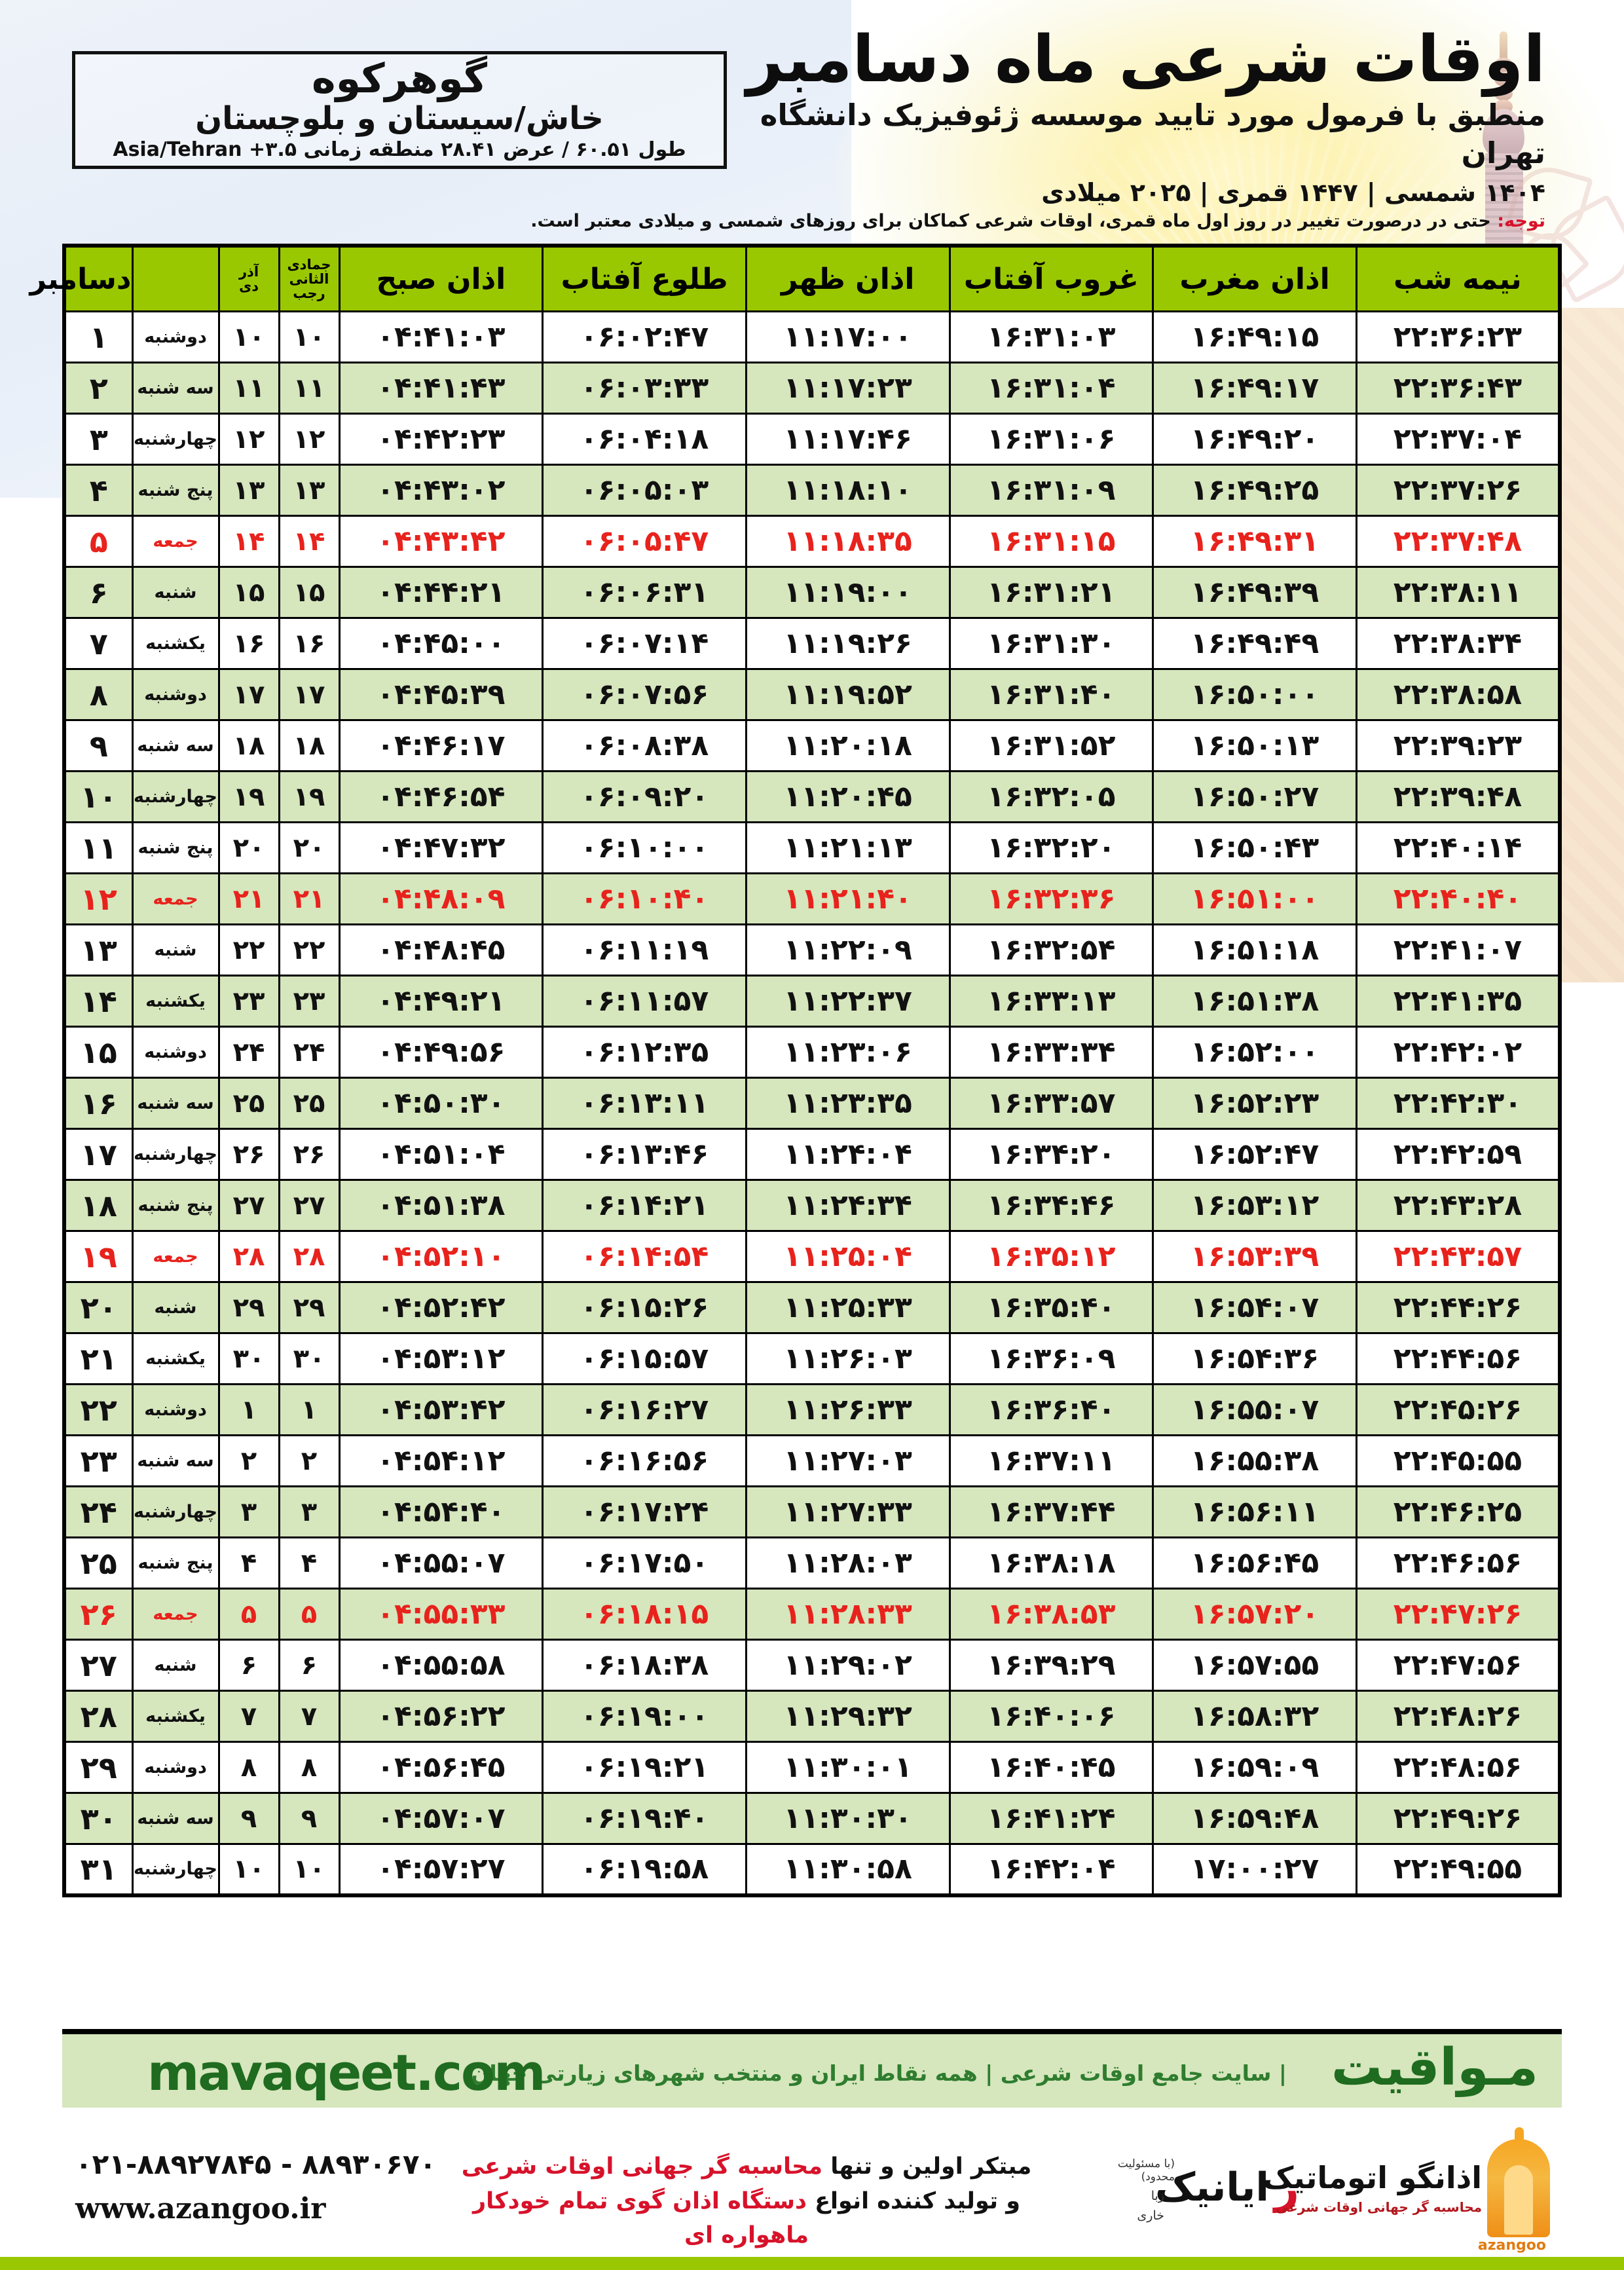 The width and height of the screenshot is (1624, 2270). I want to click on cell-sunrise: ۰۶:۱۶:۲۷, so click(644, 1409).